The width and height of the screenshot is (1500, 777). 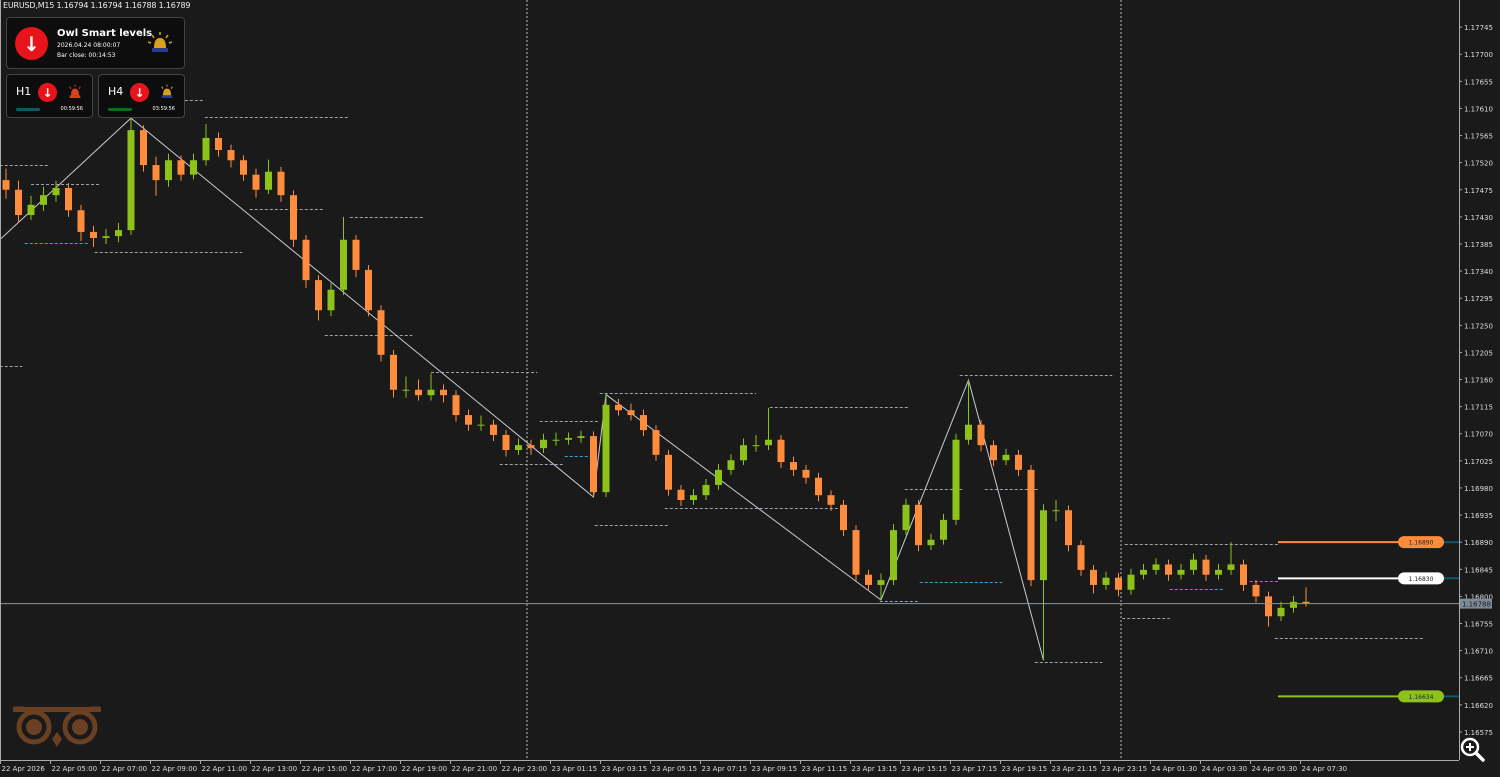 I want to click on level-label: 1.16830, so click(x=1421, y=579).